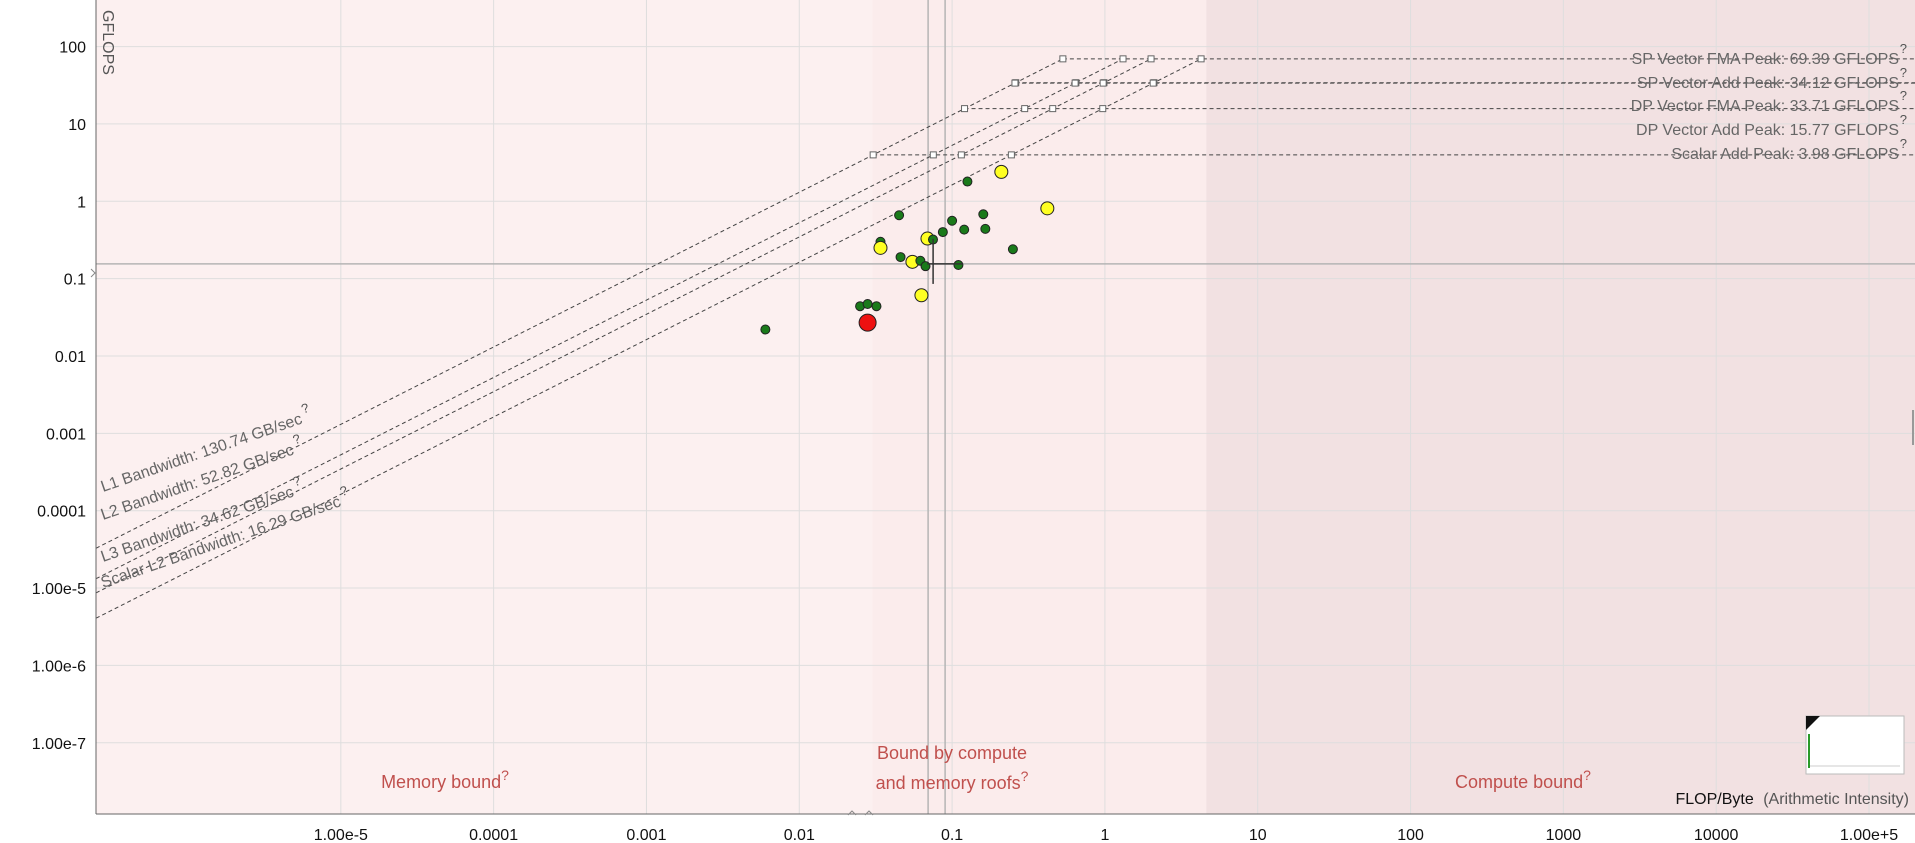 Image resolution: width=1915 pixels, height=843 pixels. What do you see at coordinates (81, 202) in the screenshot?
I see `y-tick-label: 1` at bounding box center [81, 202].